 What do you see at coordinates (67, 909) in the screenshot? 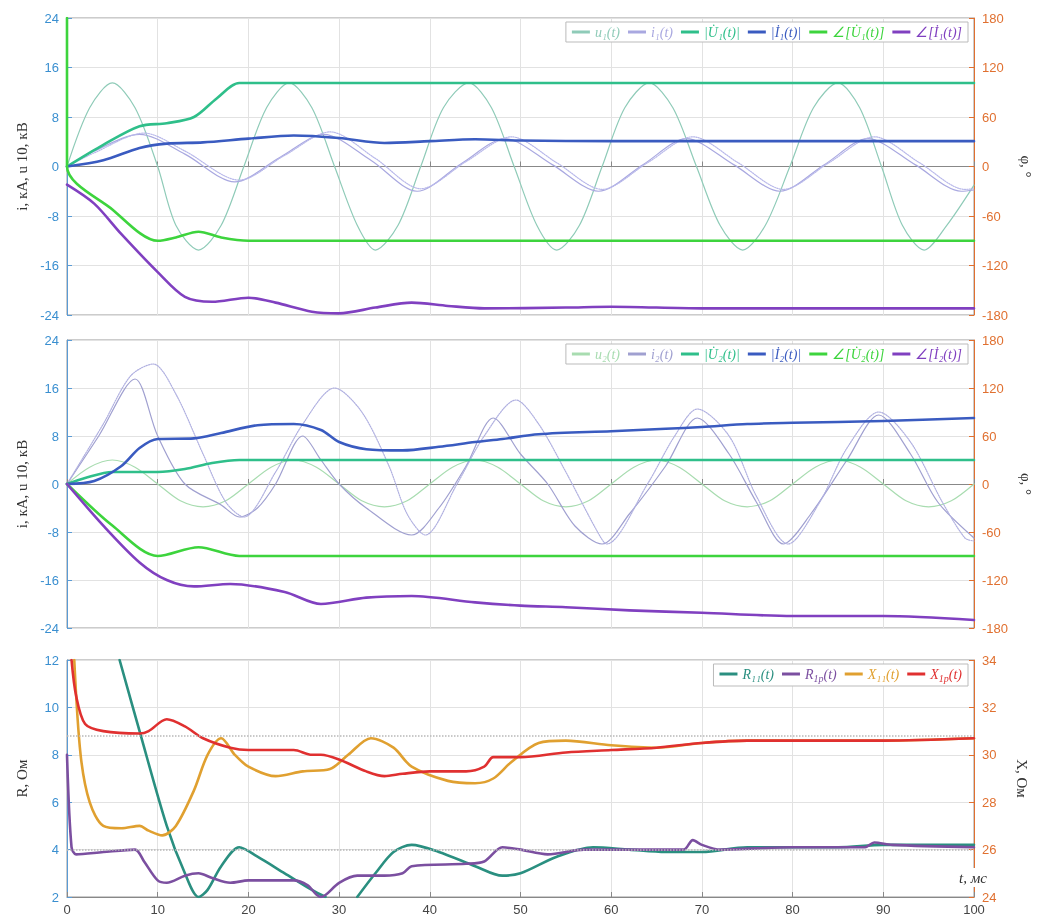
I see `x-tick-label: 0` at bounding box center [67, 909].